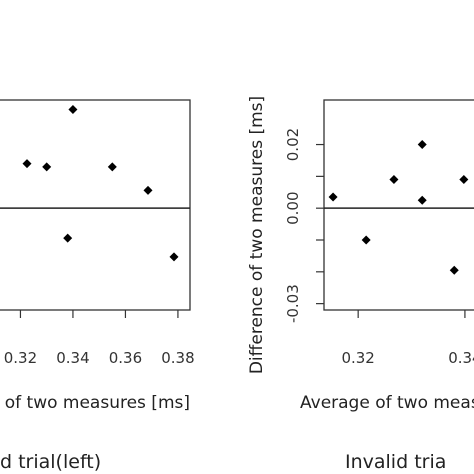 Image resolution: width=474 pixels, height=474 pixels. What do you see at coordinates (50, 462) in the screenshot?
I see `caption: d trial(left)` at bounding box center [50, 462].